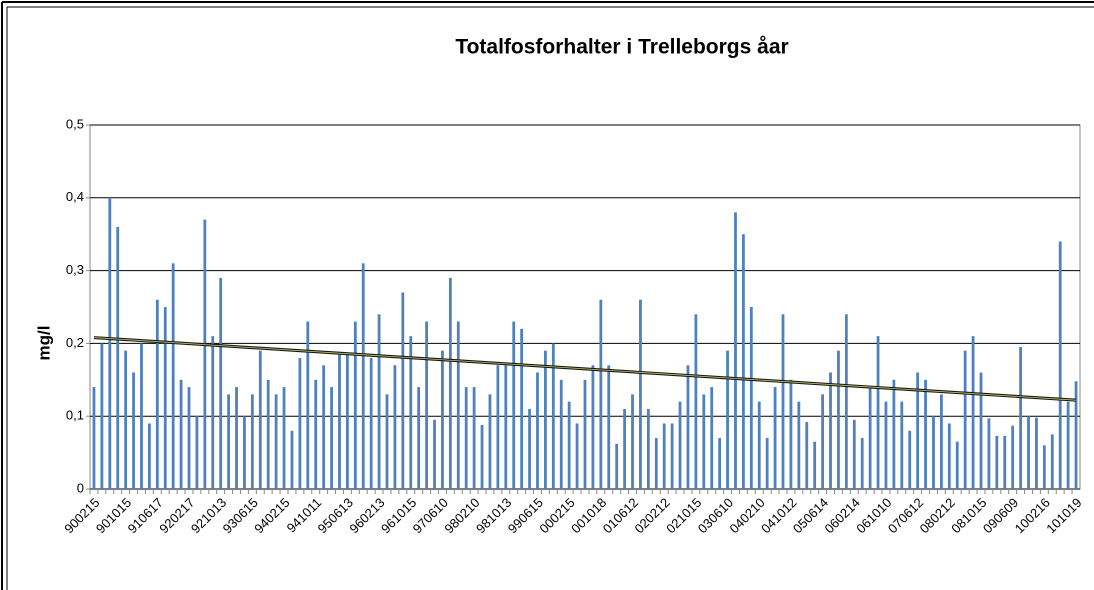 This screenshot has width=1094, height=590. What do you see at coordinates (1063, 515) in the screenshot?
I see `x-tick-label: 101019` at bounding box center [1063, 515].